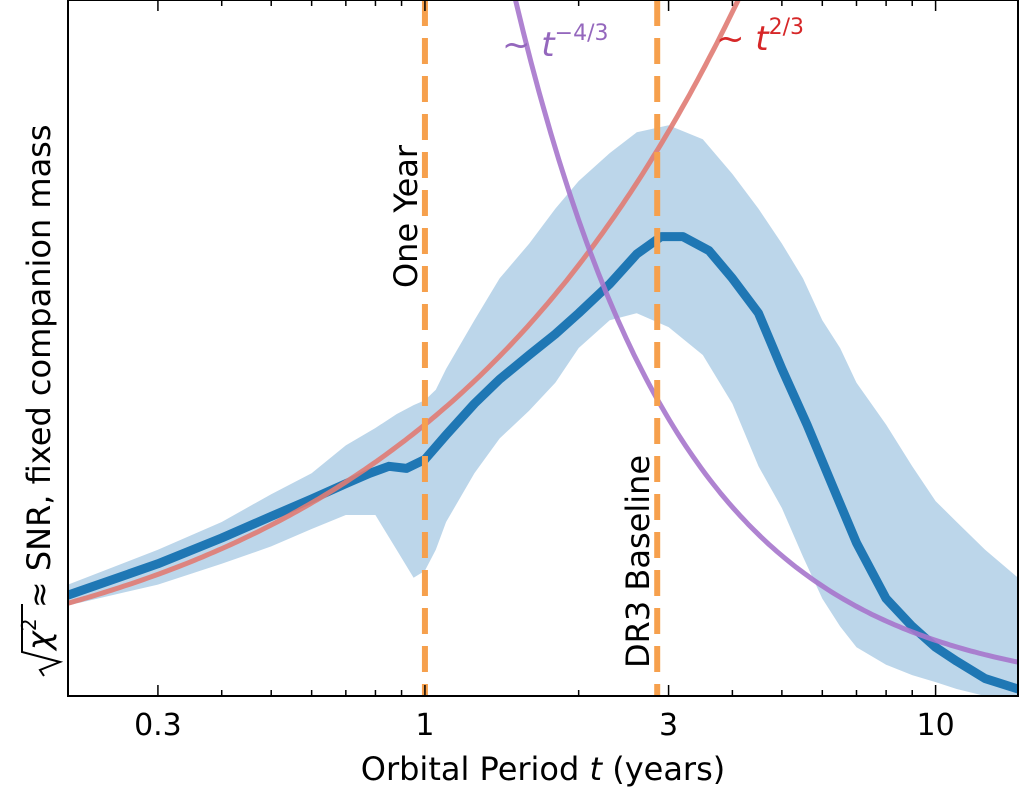 This screenshot has height=789, width=1021. What do you see at coordinates (638, 561) in the screenshot?
I see `vline-label-1: DR3 Baseline` at bounding box center [638, 561].